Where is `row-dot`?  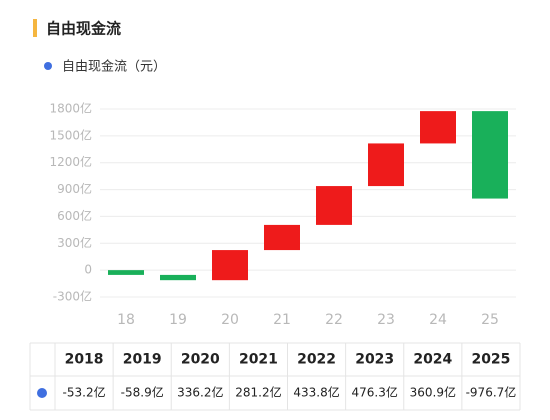
row-dot is located at coordinates (42, 393).